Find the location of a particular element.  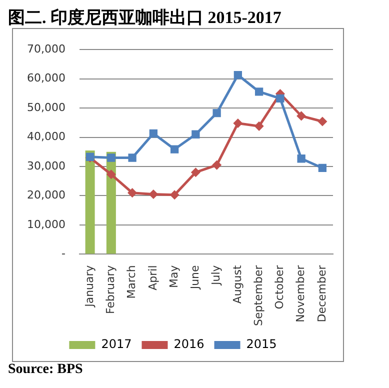

source-note: Source: BPS is located at coordinates (46, 370).